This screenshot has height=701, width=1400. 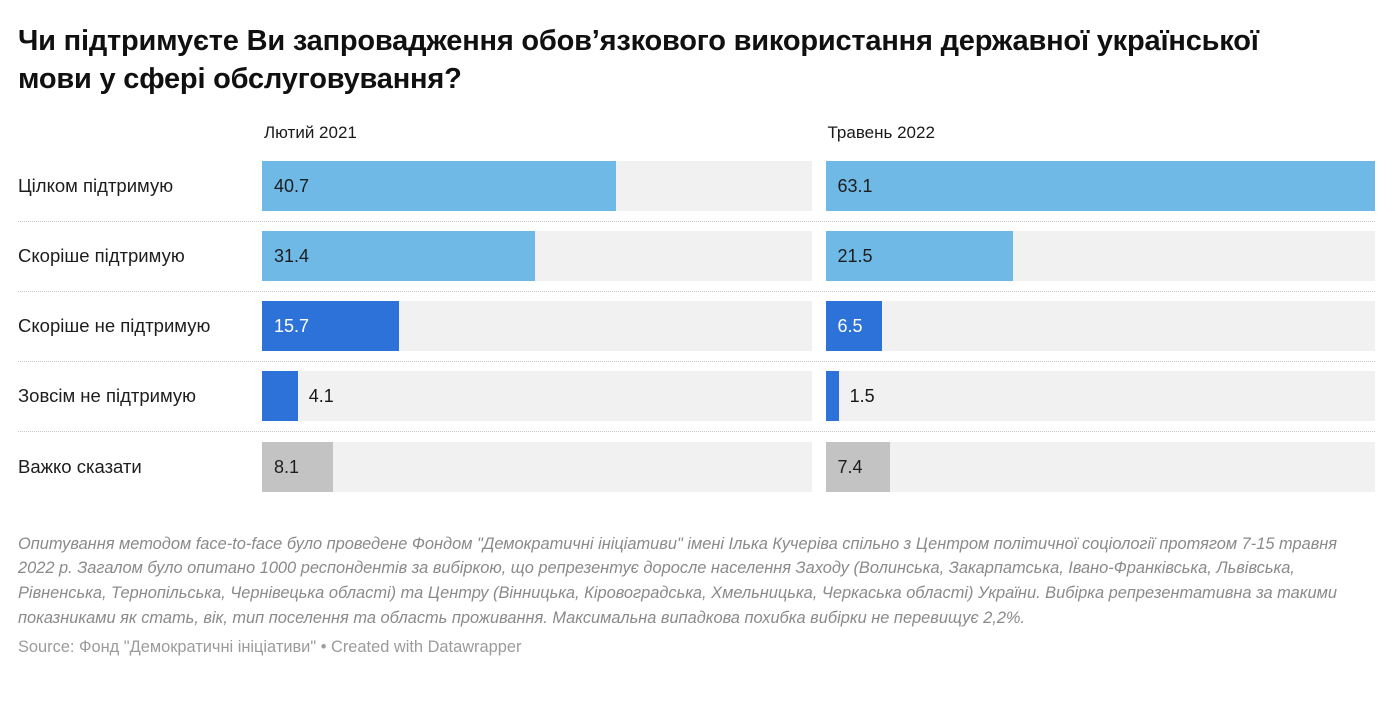 I want to click on chart-row-not-support-at-all: Зовсім не підтримую 4.1 1.5, so click(x=696, y=397).